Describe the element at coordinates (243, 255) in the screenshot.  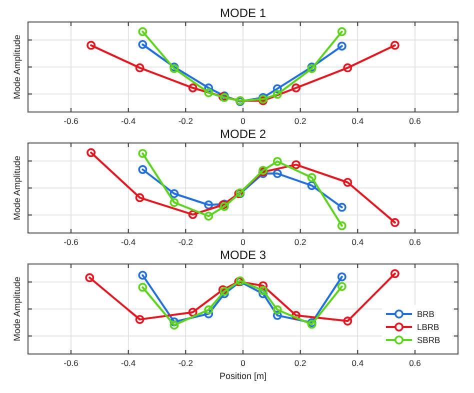
I see `chart-title: MODE 3` at that location.